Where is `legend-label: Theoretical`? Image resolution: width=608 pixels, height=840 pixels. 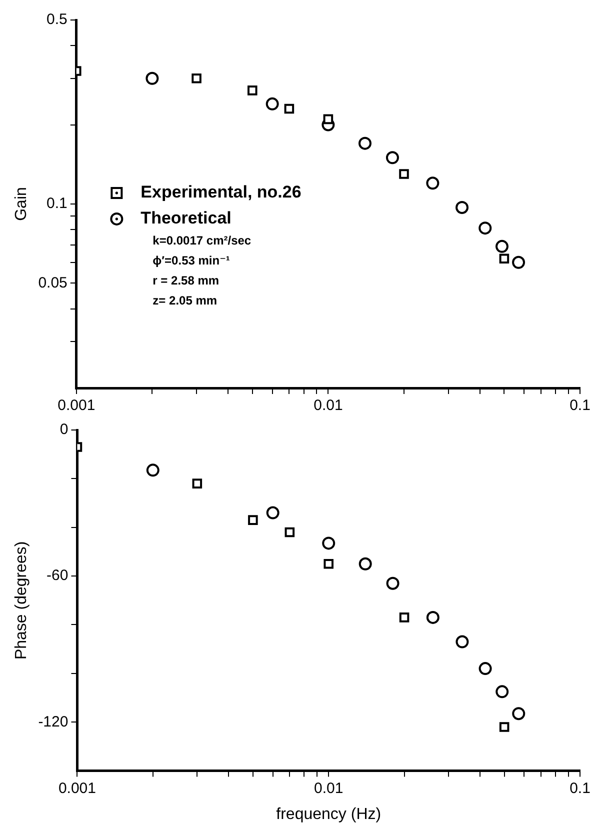 legend-label: Theoretical is located at coordinates (186, 218).